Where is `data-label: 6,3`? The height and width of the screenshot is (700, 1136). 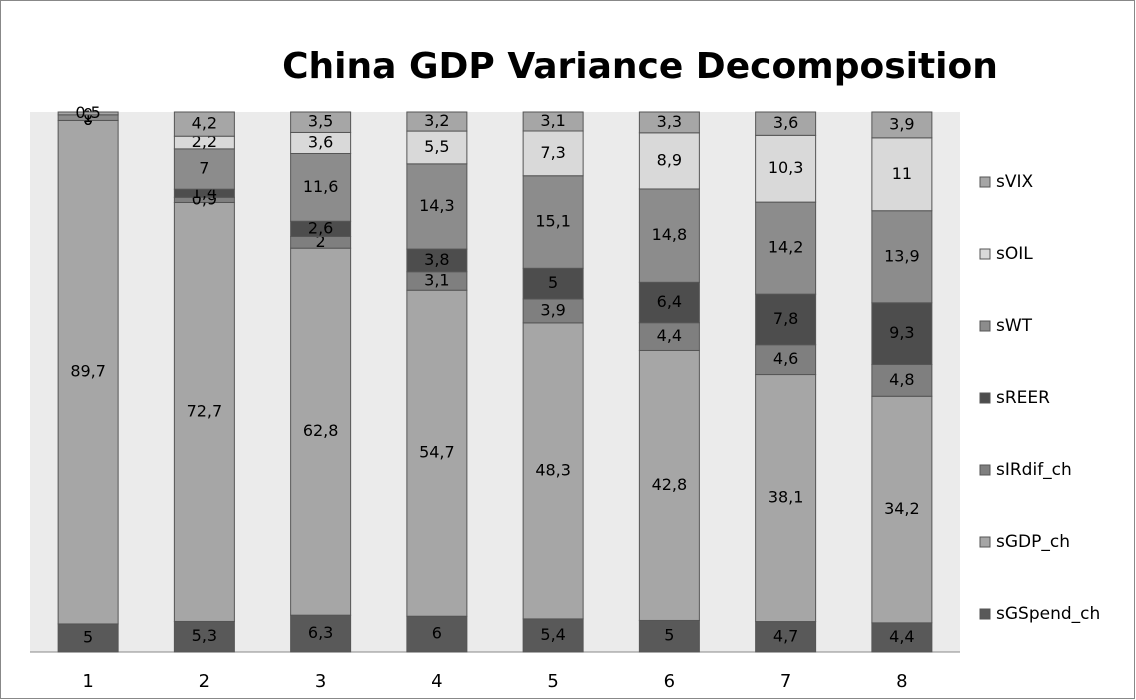
data-label: 6,3 is located at coordinates (320, 632).